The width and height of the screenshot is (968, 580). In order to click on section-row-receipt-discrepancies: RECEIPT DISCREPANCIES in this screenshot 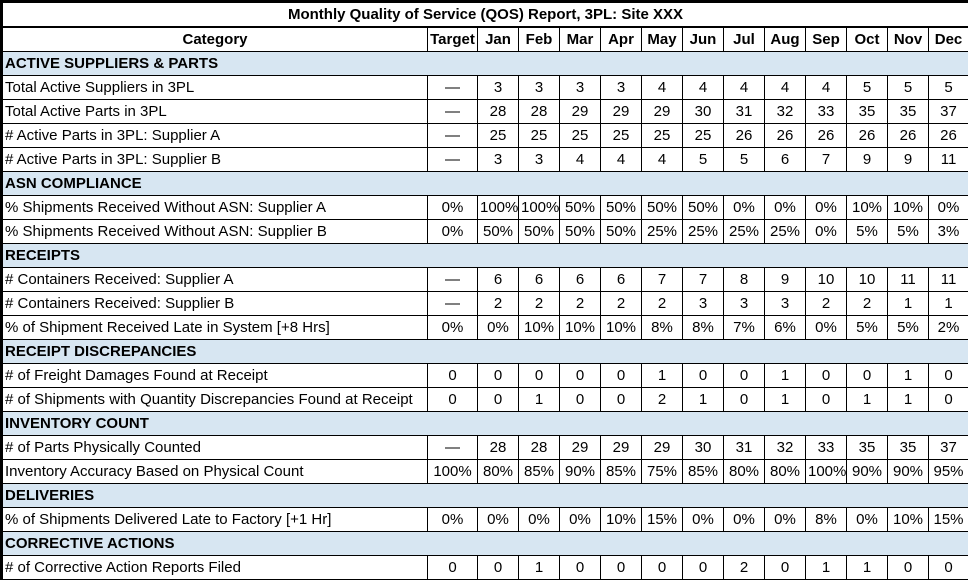, I will do `click(484, 351)`.